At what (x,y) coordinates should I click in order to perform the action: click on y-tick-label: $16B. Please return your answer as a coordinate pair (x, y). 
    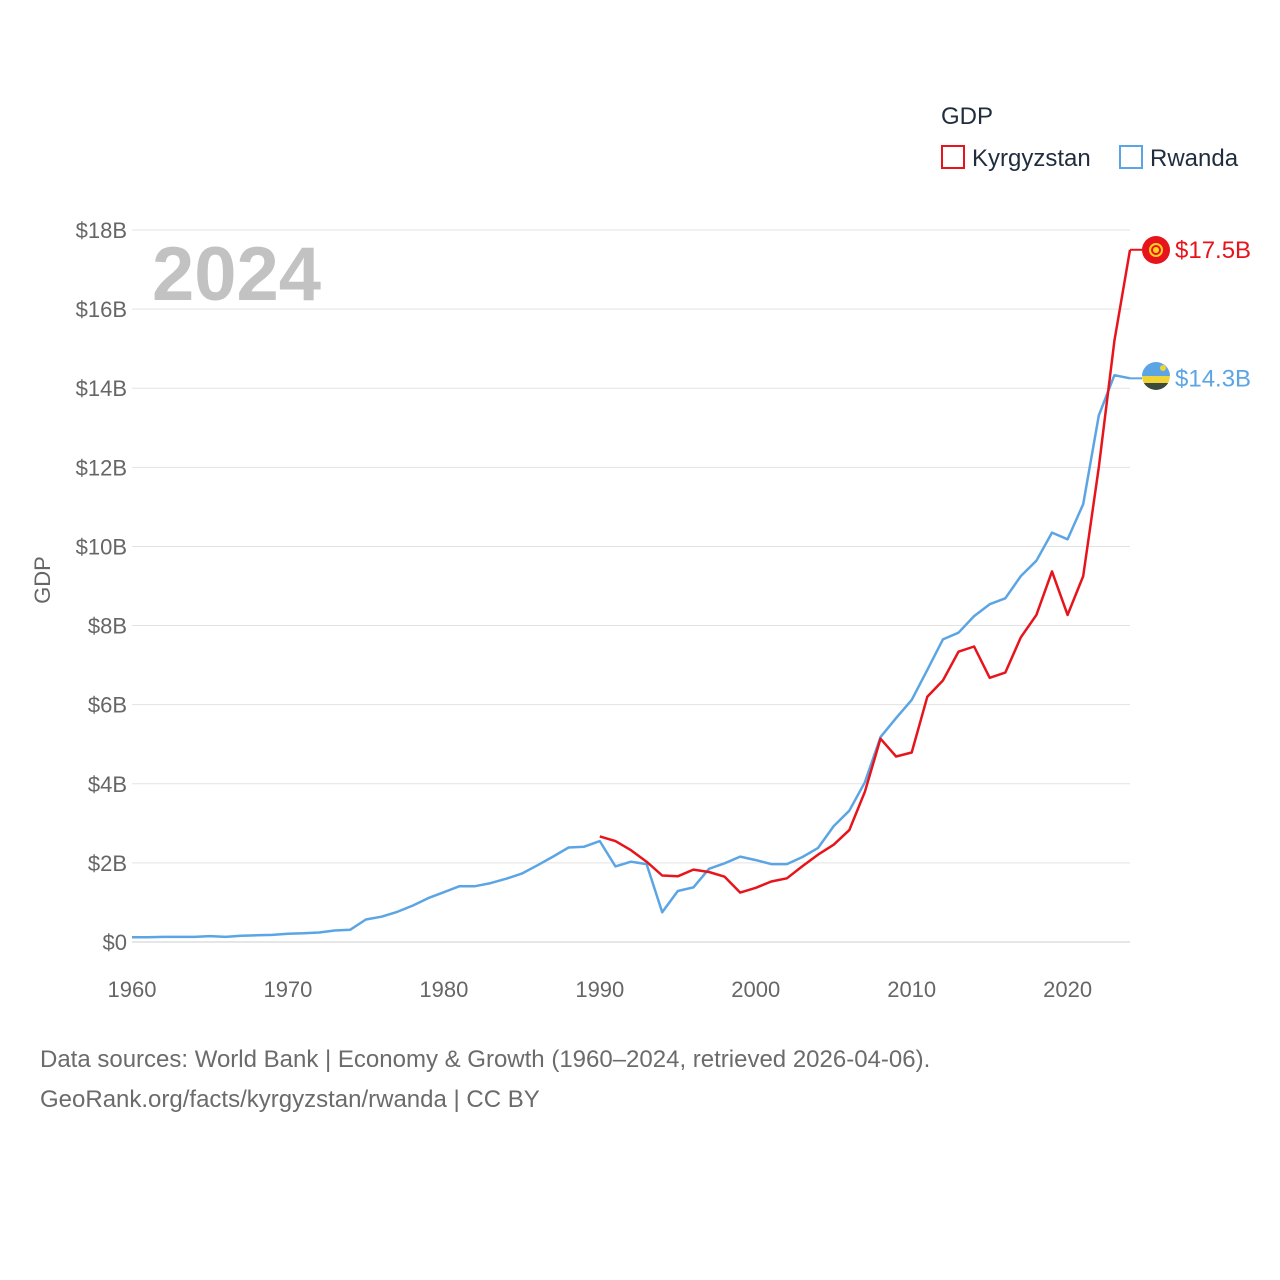
    Looking at the image, I should click on (101, 309).